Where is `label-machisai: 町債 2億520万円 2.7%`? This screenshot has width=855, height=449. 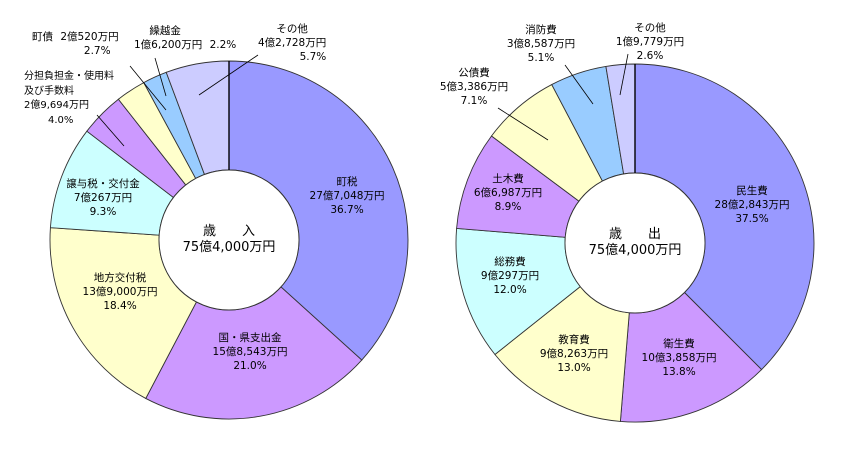 label-machisai: 町債 2億520万円 2.7% is located at coordinates (75, 44).